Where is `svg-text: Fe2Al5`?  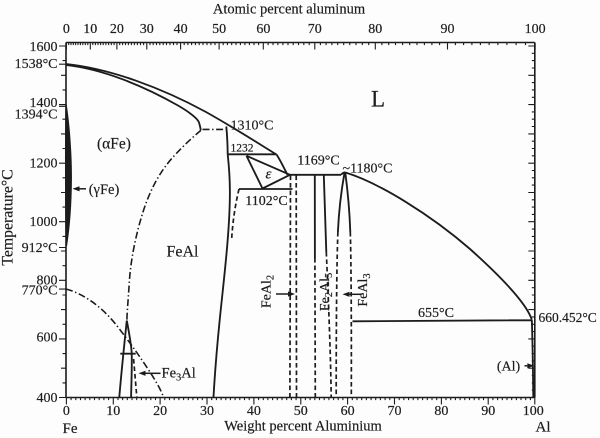
svg-text: Fe2Al5 is located at coordinates (326, 292).